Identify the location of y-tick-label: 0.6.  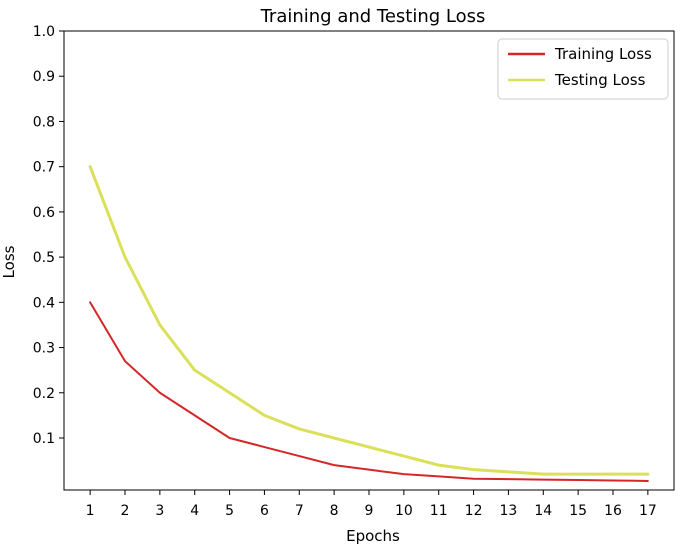
(44, 213).